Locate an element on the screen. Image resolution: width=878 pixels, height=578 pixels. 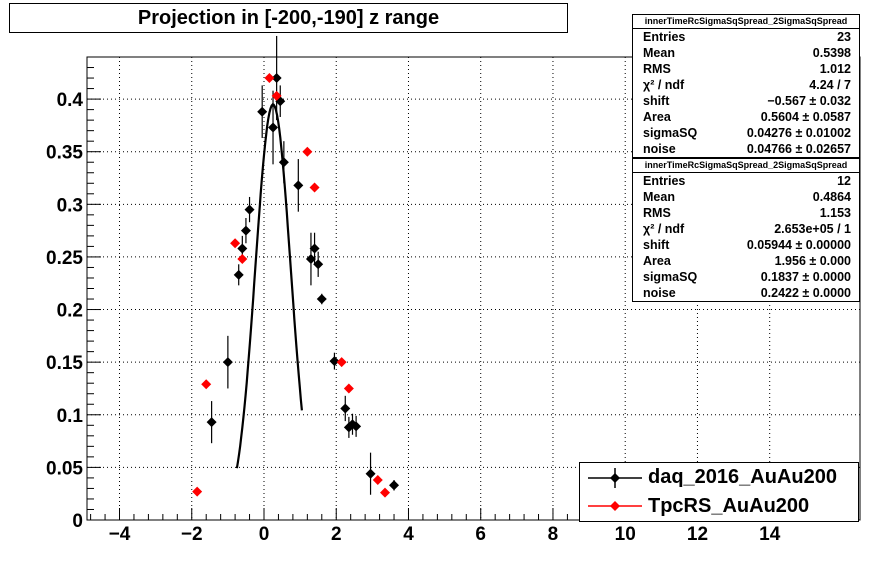
x-tick-label: 10 is located at coordinates (625, 534).